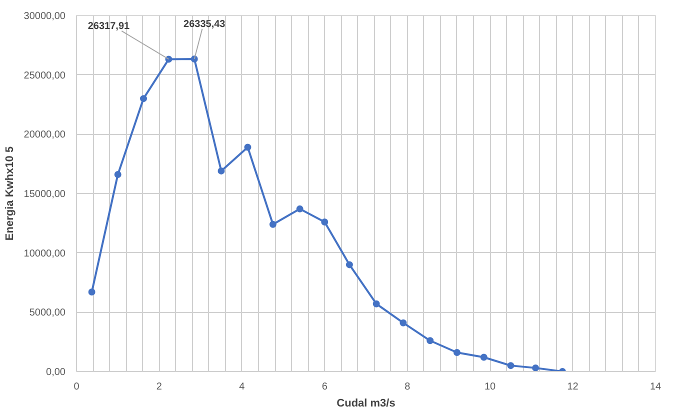  What do you see at coordinates (656, 387) in the screenshot?
I see `x-tick-label: 14` at bounding box center [656, 387].